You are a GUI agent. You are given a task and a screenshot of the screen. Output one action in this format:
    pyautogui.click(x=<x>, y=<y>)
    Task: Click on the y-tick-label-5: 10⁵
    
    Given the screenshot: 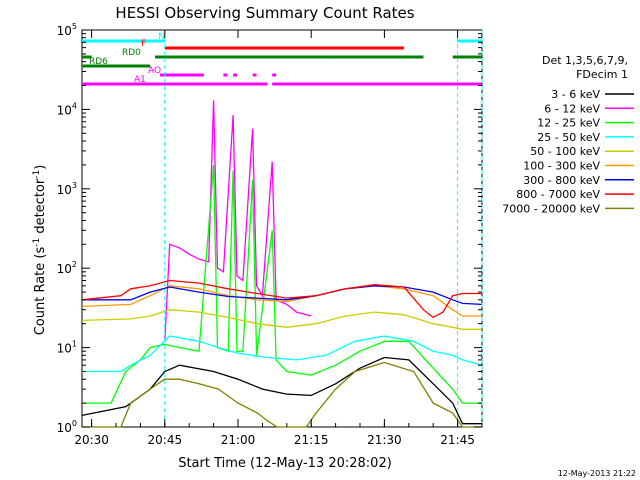 What is the action you would take?
    pyautogui.click(x=67, y=30)
    